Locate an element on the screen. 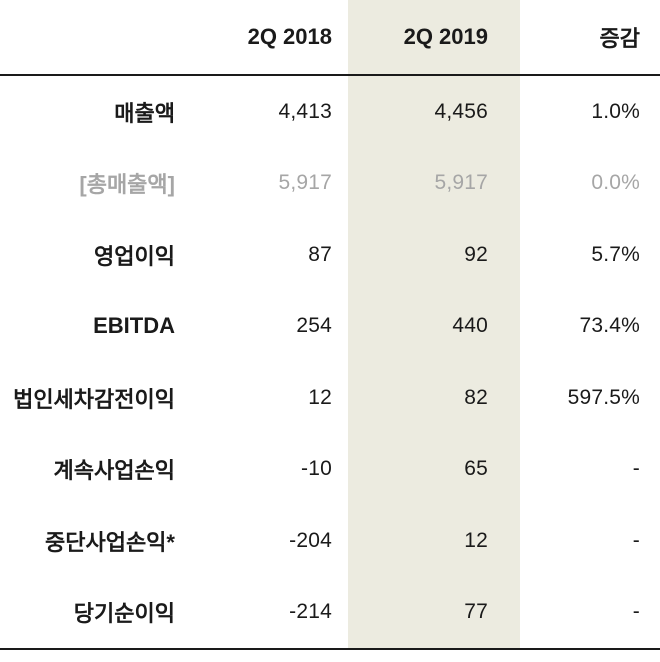 Image resolution: width=660 pixels, height=662 pixels. table-row: 중단사업손익* -204 12 - is located at coordinates (330, 541).